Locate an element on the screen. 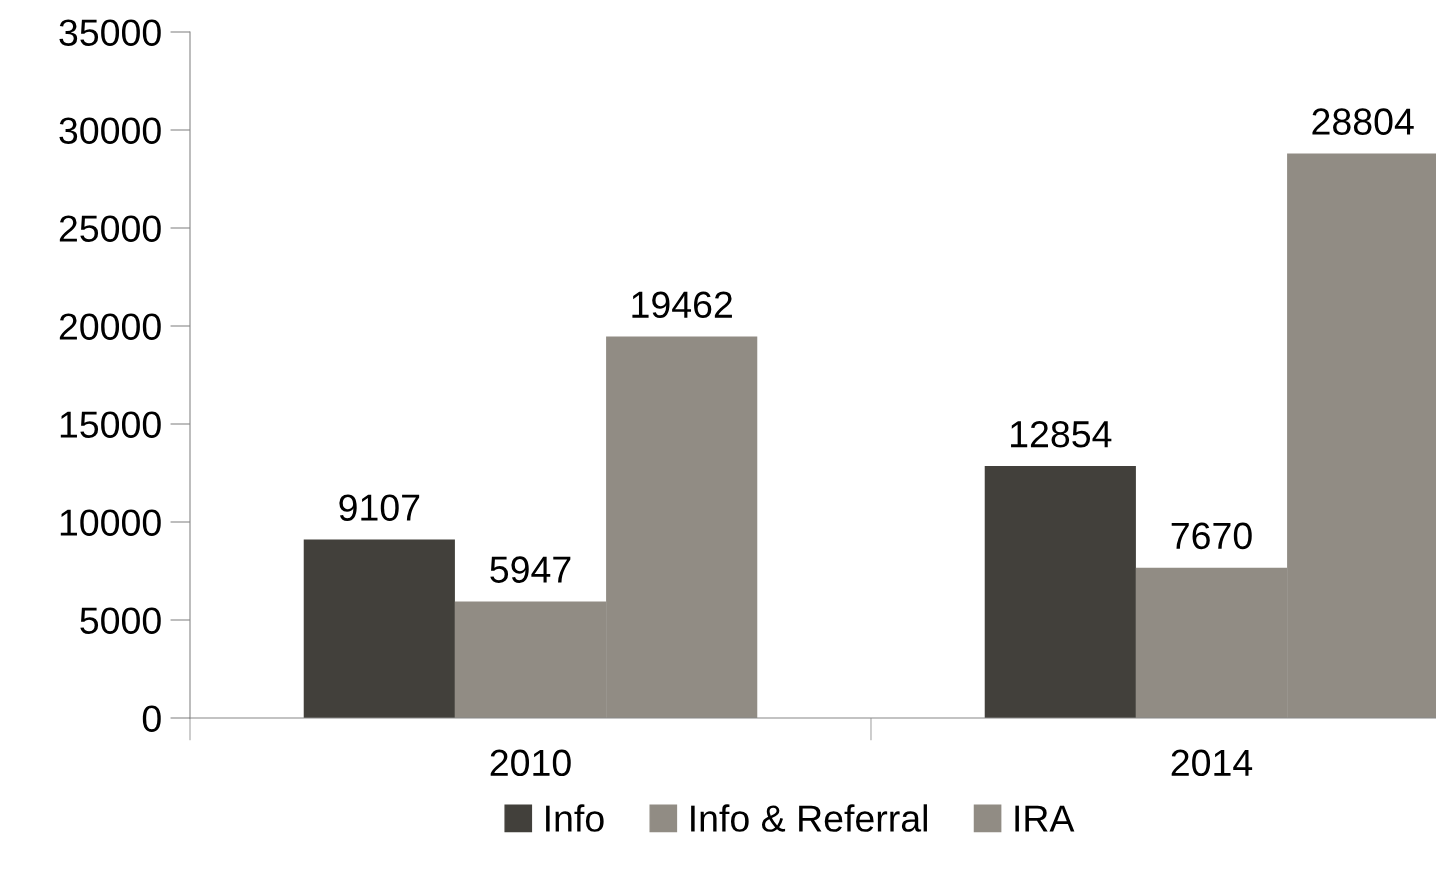 The width and height of the screenshot is (1436, 873). y-tick-label: 20000 is located at coordinates (110, 326).